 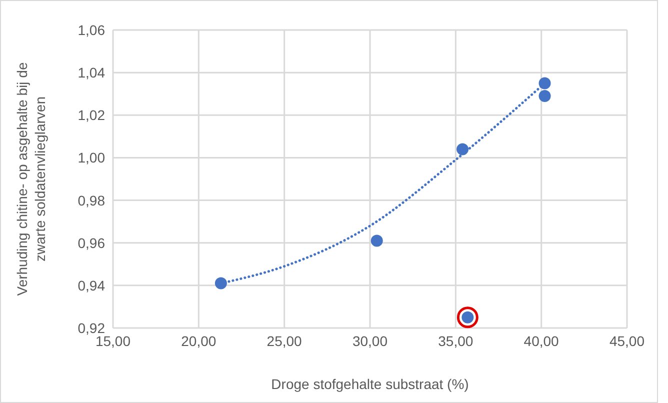 I want to click on y-tick-label: 1,00, so click(x=92, y=158).